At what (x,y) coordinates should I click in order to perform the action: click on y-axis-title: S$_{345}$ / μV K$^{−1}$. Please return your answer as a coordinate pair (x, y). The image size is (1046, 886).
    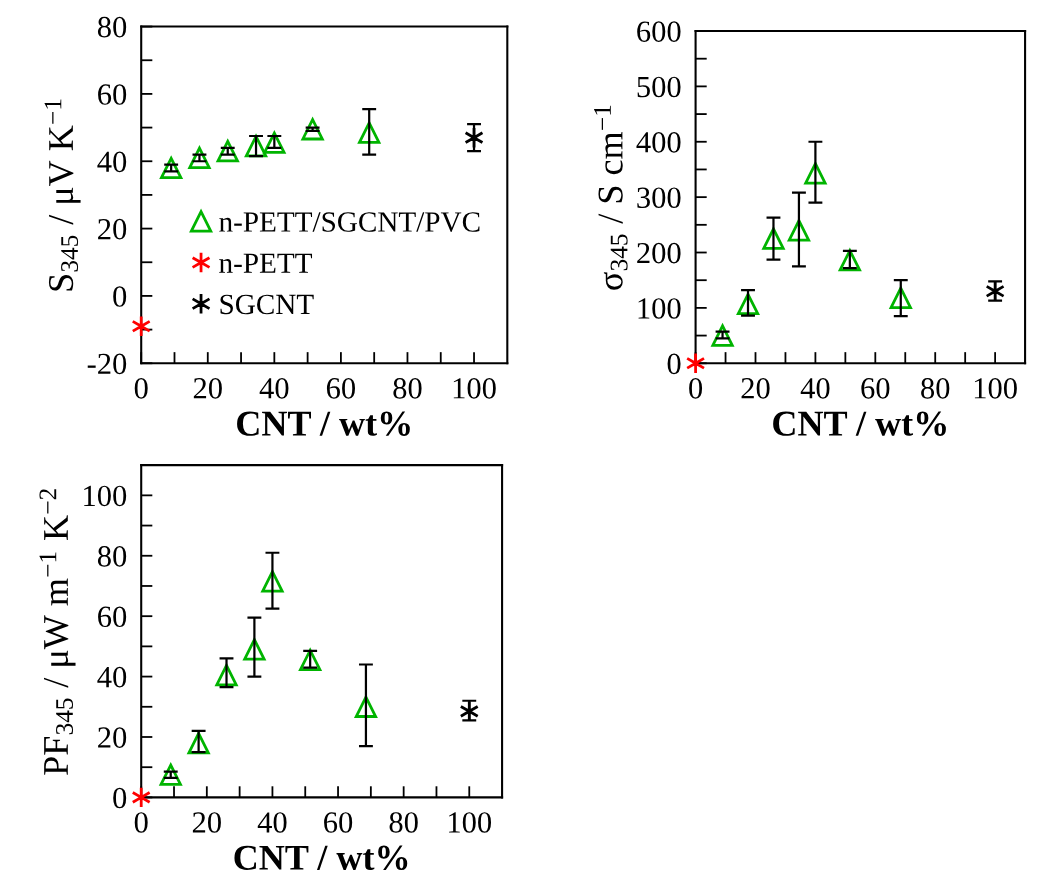
    Looking at the image, I should click on (62, 195).